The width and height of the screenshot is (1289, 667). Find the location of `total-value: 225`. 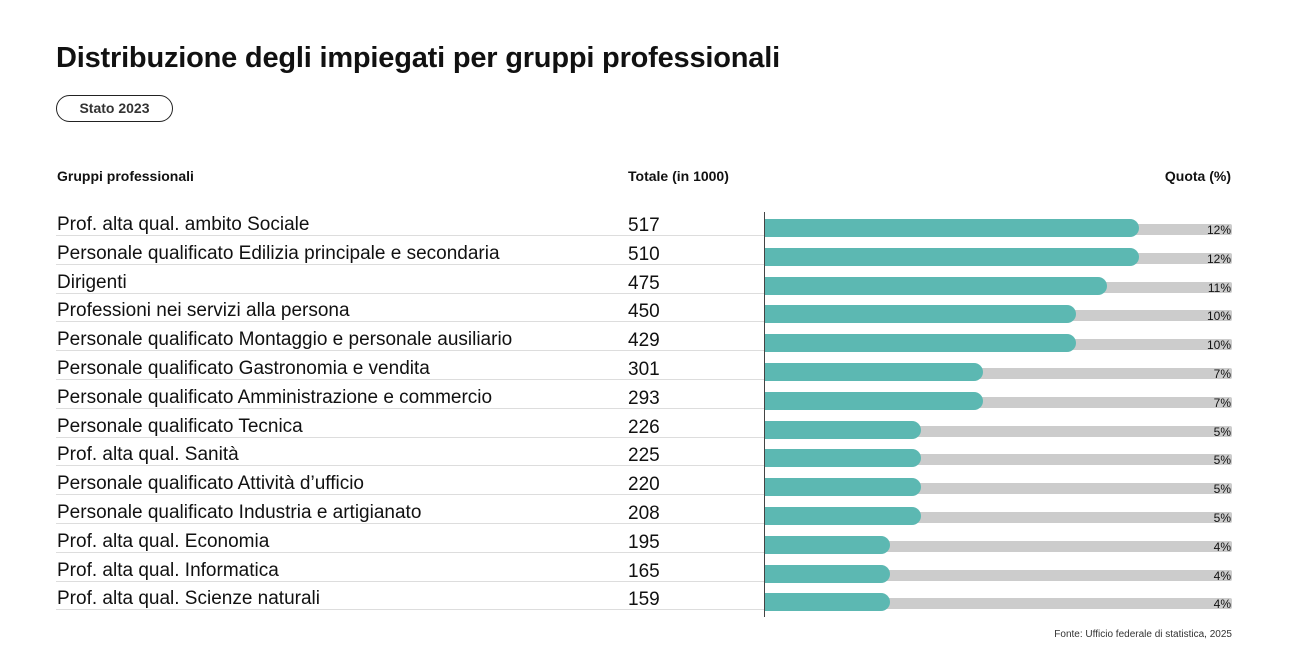

total-value: 225 is located at coordinates (644, 456).